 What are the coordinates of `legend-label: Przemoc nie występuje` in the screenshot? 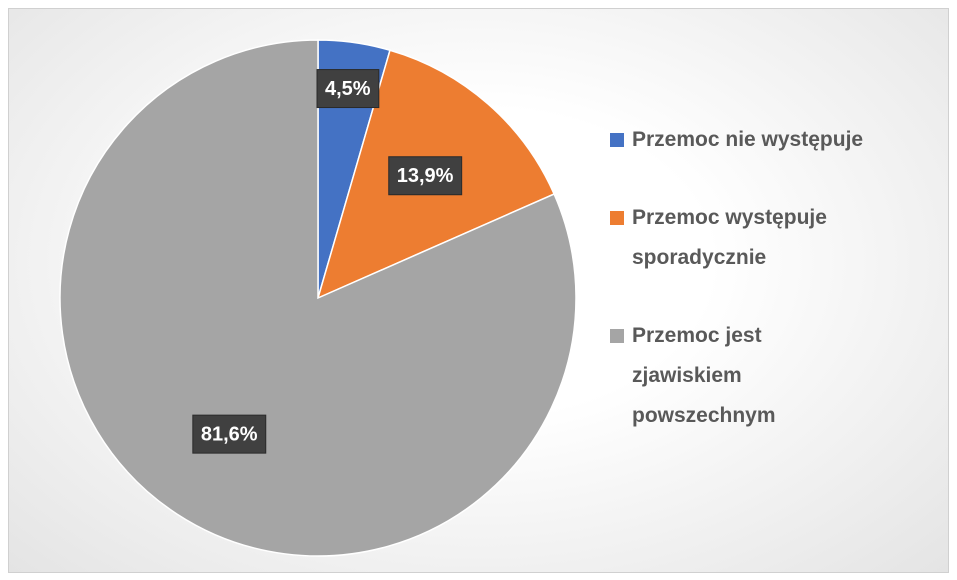 It's located at (748, 139).